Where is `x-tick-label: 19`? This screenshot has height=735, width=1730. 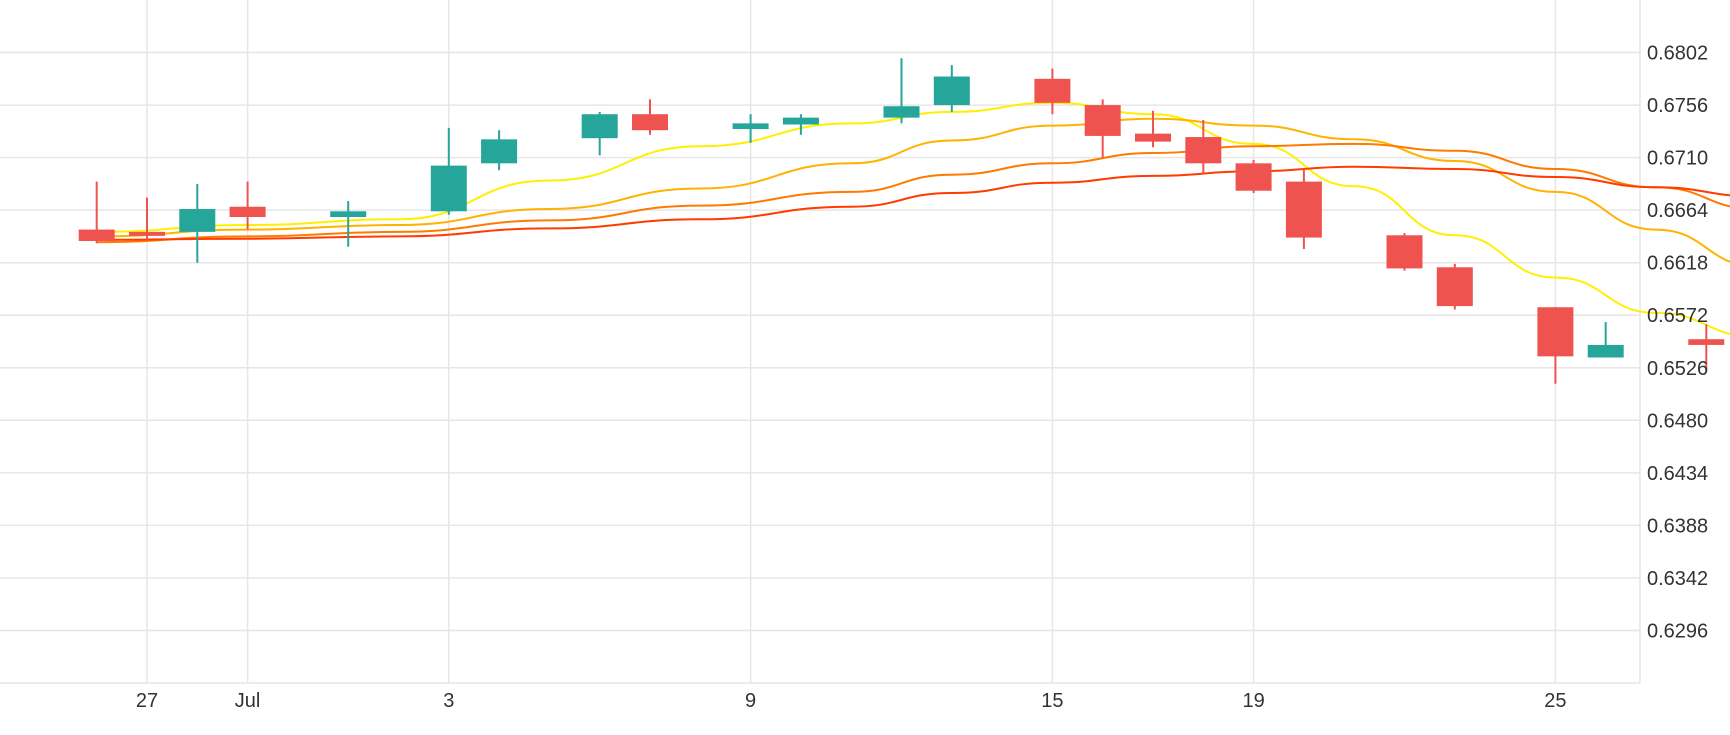 x-tick-label: 19 is located at coordinates (1253, 701).